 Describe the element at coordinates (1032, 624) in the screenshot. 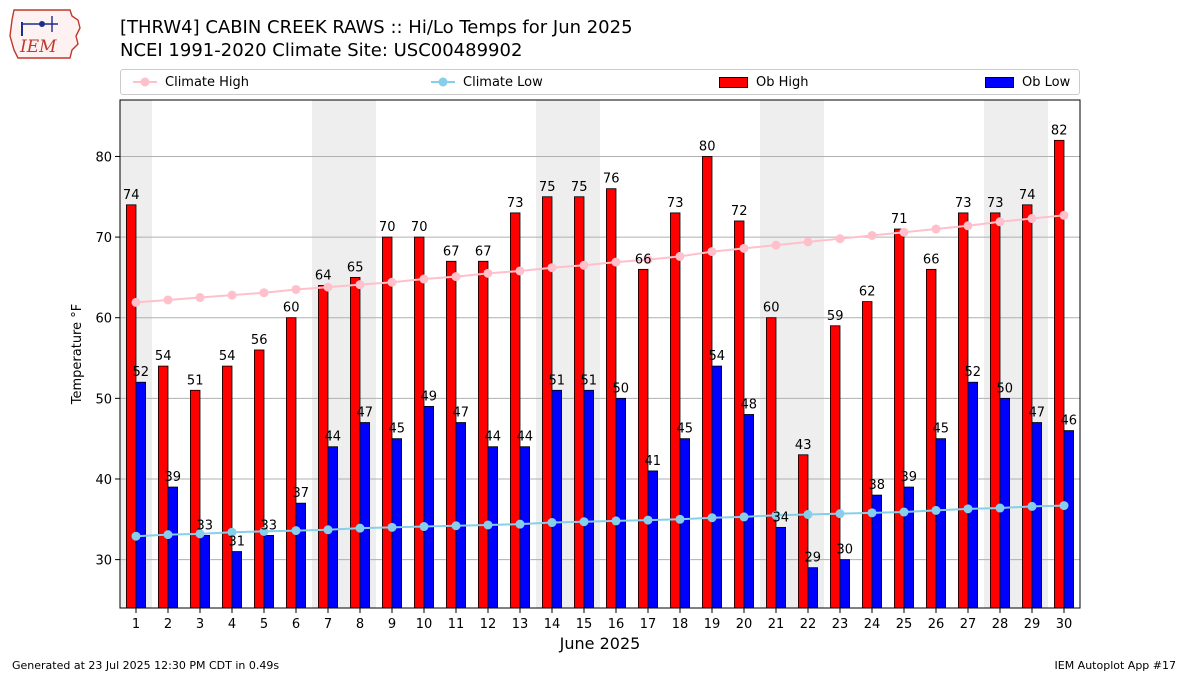

I see `x-tick-label: 29` at that location.